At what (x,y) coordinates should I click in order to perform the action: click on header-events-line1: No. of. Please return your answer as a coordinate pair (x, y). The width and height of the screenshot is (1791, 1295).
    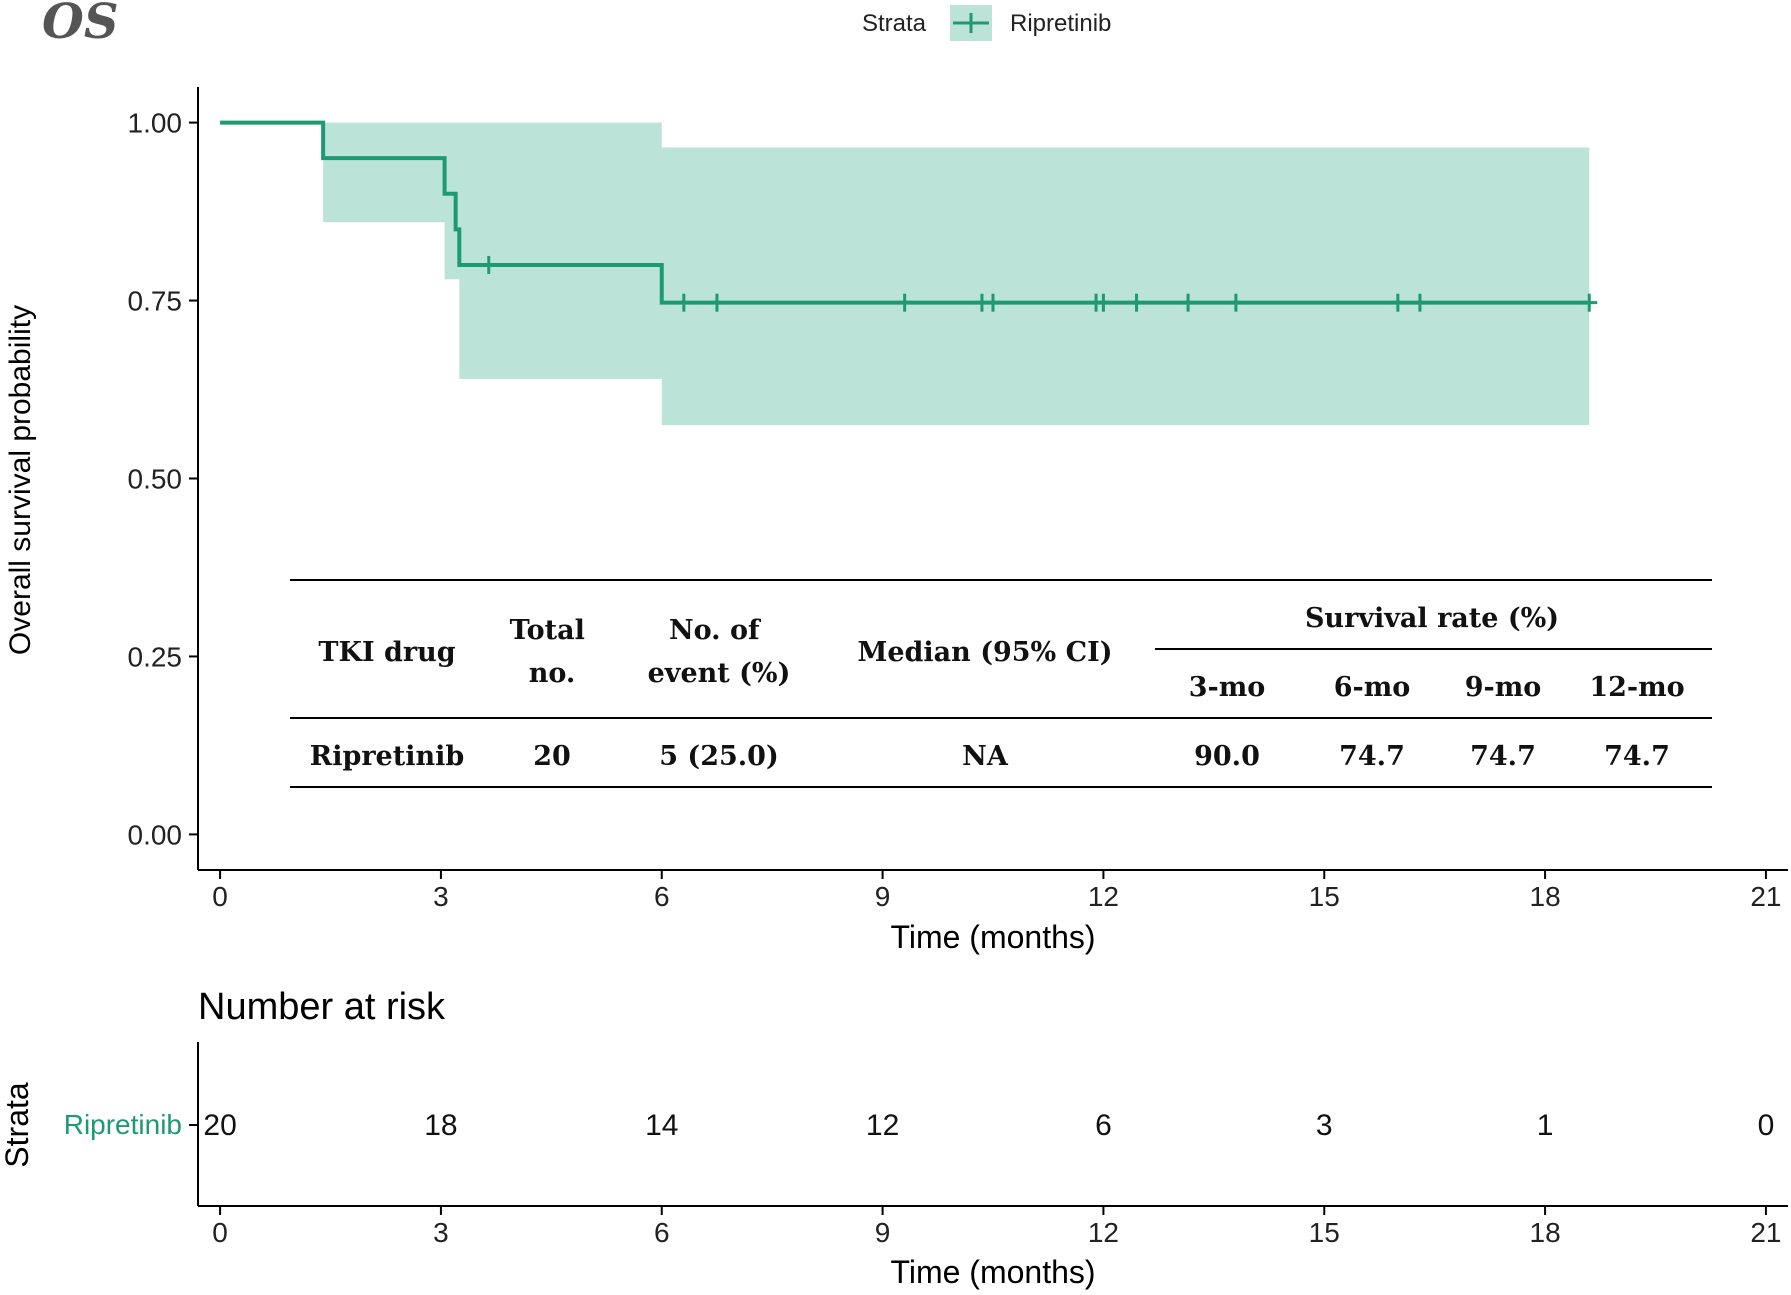
    Looking at the image, I should click on (715, 630).